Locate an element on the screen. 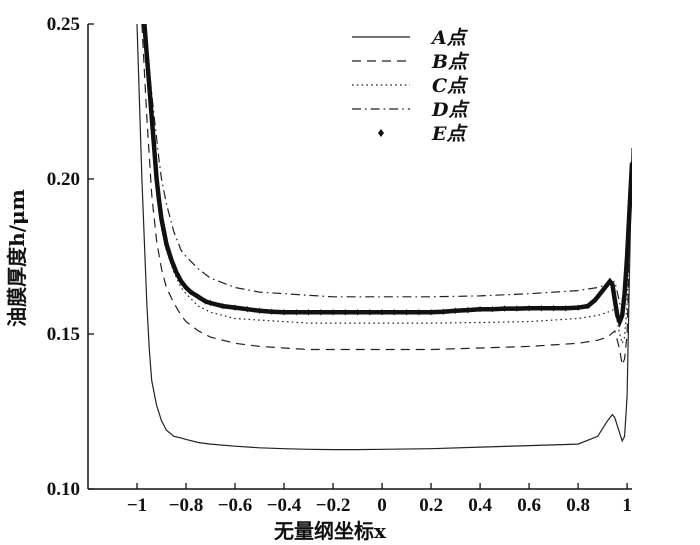 This screenshot has width=700, height=545. legend-label: E点 is located at coordinates (449, 134).